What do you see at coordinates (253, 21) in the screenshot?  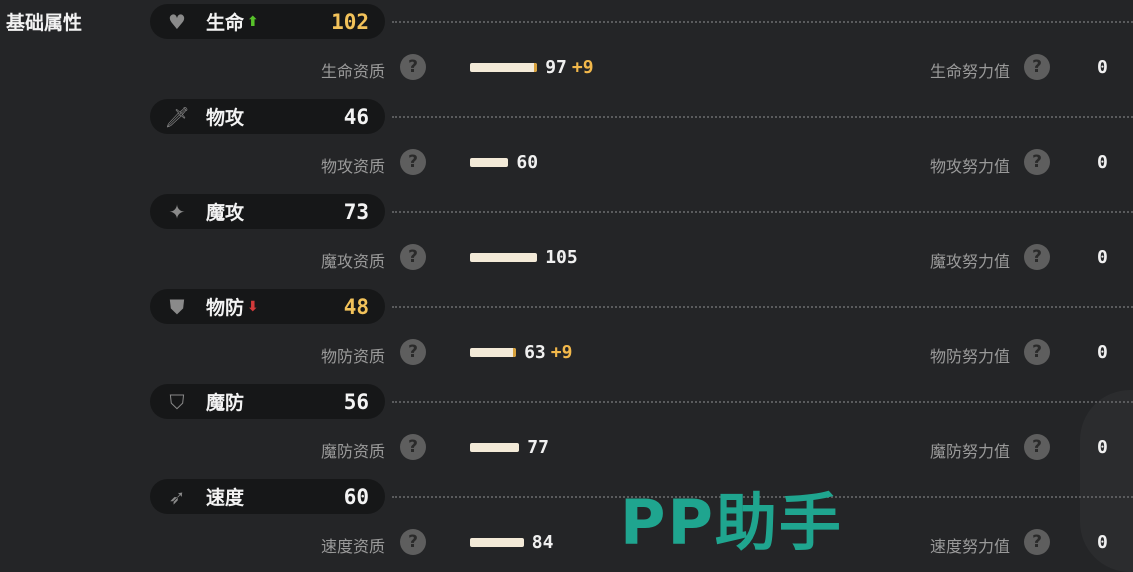 I see `arrow-up-icon: ⬆` at bounding box center [253, 21].